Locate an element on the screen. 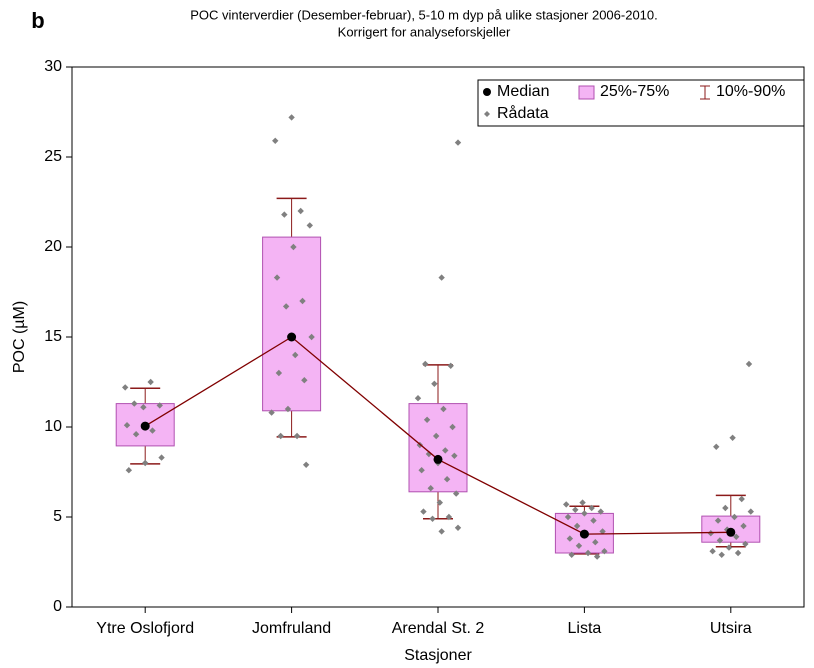 Image resolution: width=814 pixels, height=668 pixels. legend-label: 10%-90% is located at coordinates (750, 91).